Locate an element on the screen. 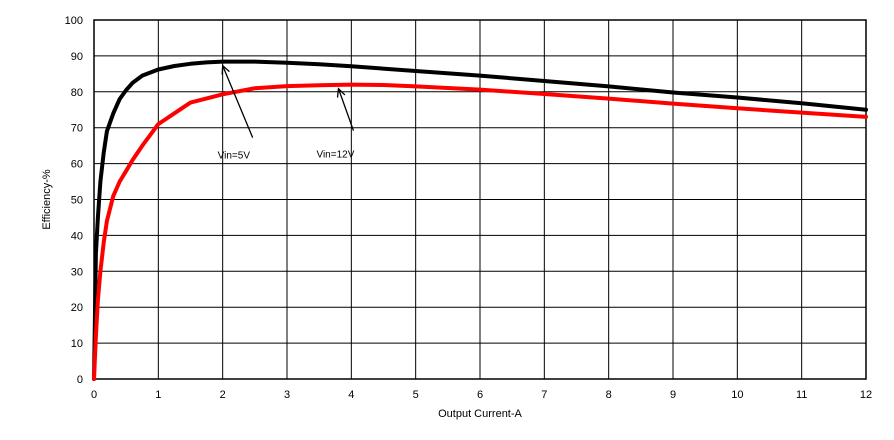 Image resolution: width=894 pixels, height=440 pixels. annotation-arrowhead-vin5v is located at coordinates (225, 69).